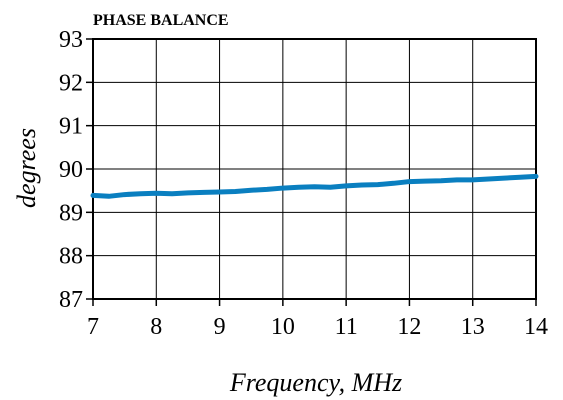 The height and width of the screenshot is (400, 563). What do you see at coordinates (93, 327) in the screenshot?
I see `x-tick-label: 7` at bounding box center [93, 327].